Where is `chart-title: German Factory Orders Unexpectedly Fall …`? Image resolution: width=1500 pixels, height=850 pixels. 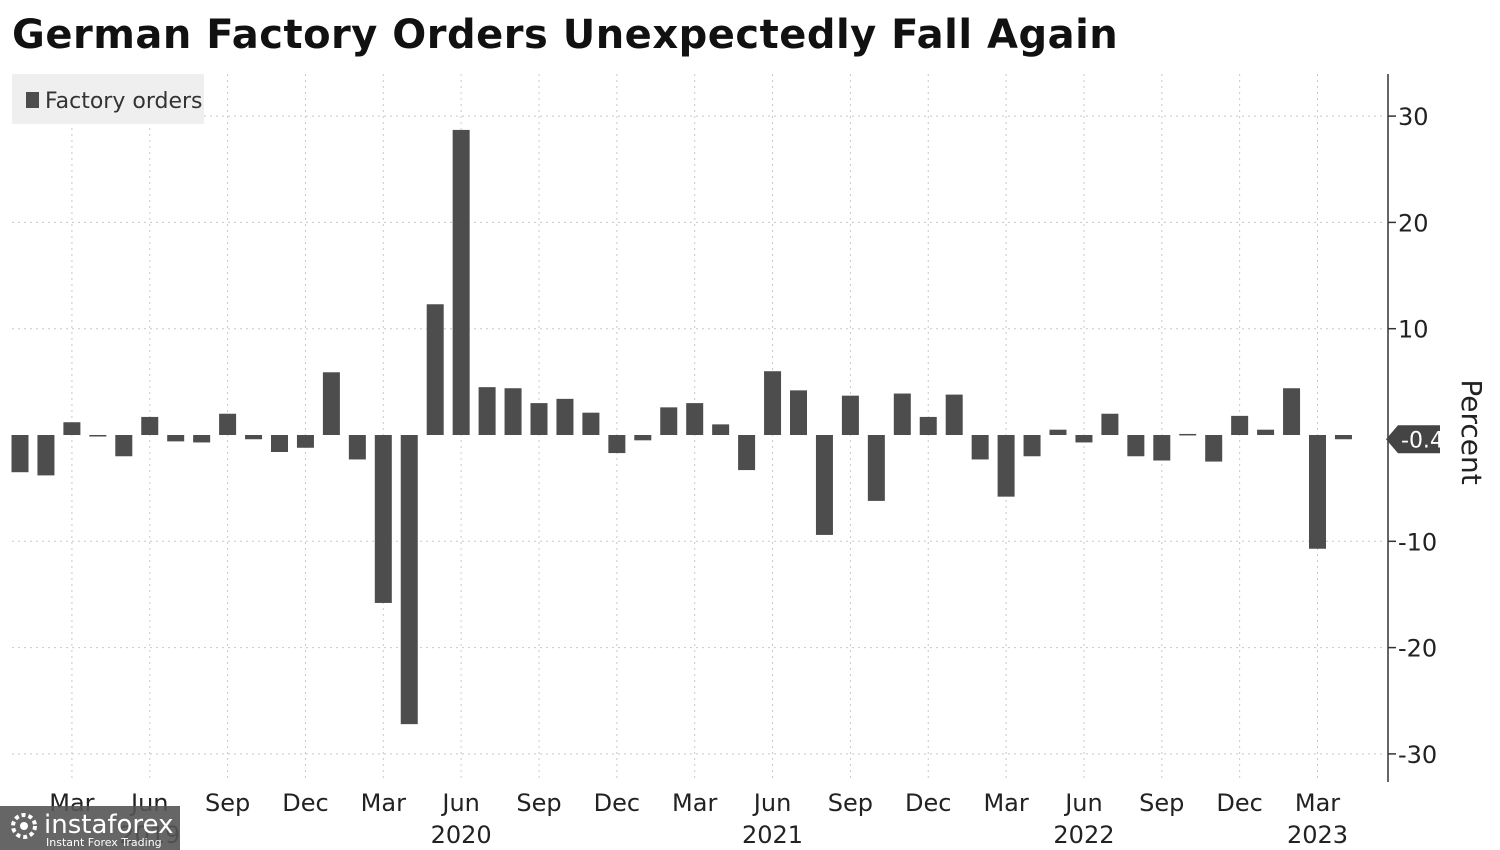
chart-title: German Factory Orders Unexpectedly Fall … is located at coordinates (565, 35).